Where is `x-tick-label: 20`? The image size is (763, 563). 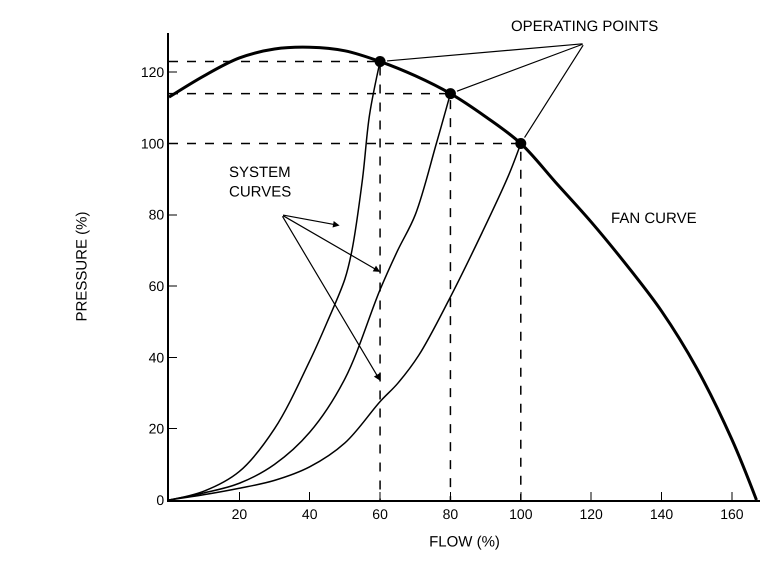 x-tick-label: 20 is located at coordinates (240, 514).